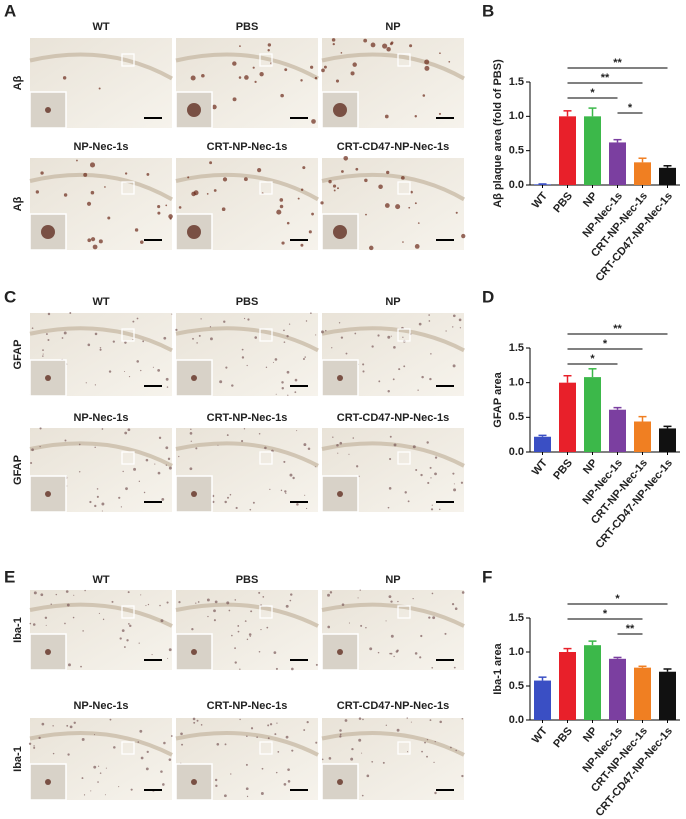 The width and height of the screenshot is (686, 819). I want to click on stain-label: GFAP, so click(18, 470).